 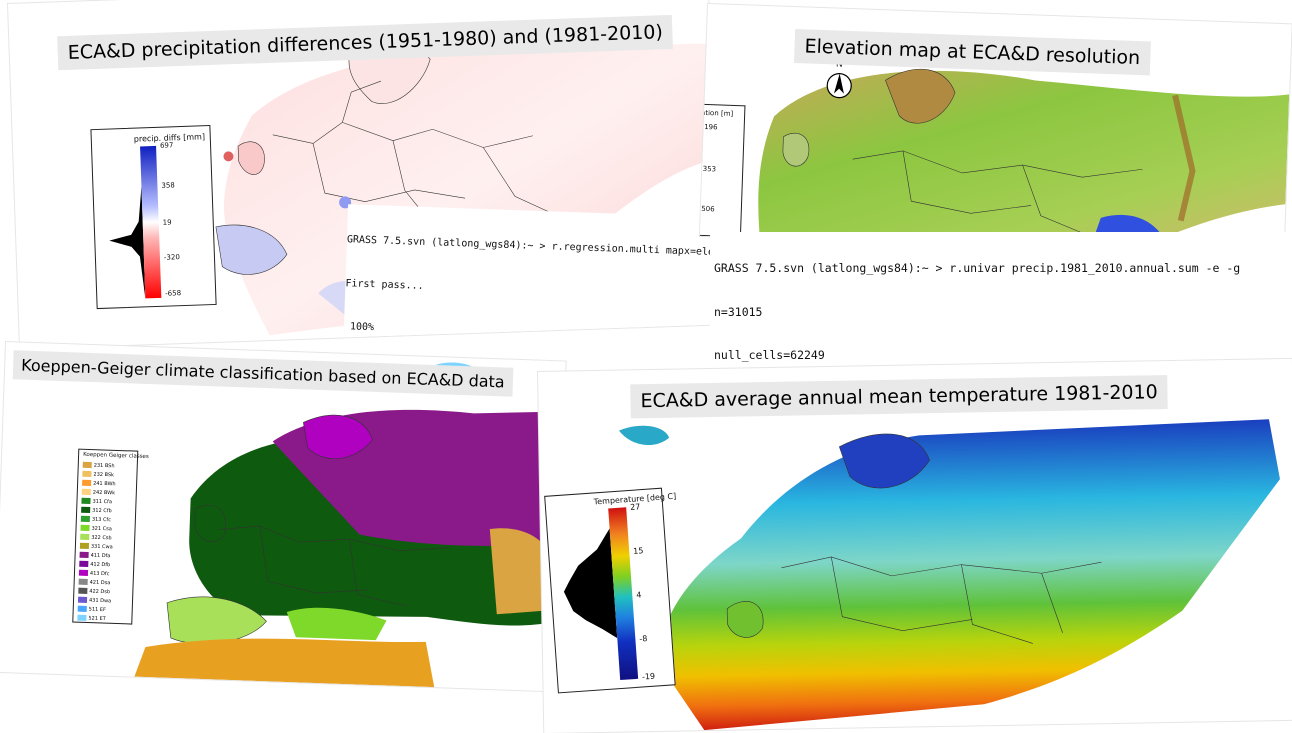 What do you see at coordinates (635, 507) in the screenshot?
I see `temperature-tick-1: 27` at bounding box center [635, 507].